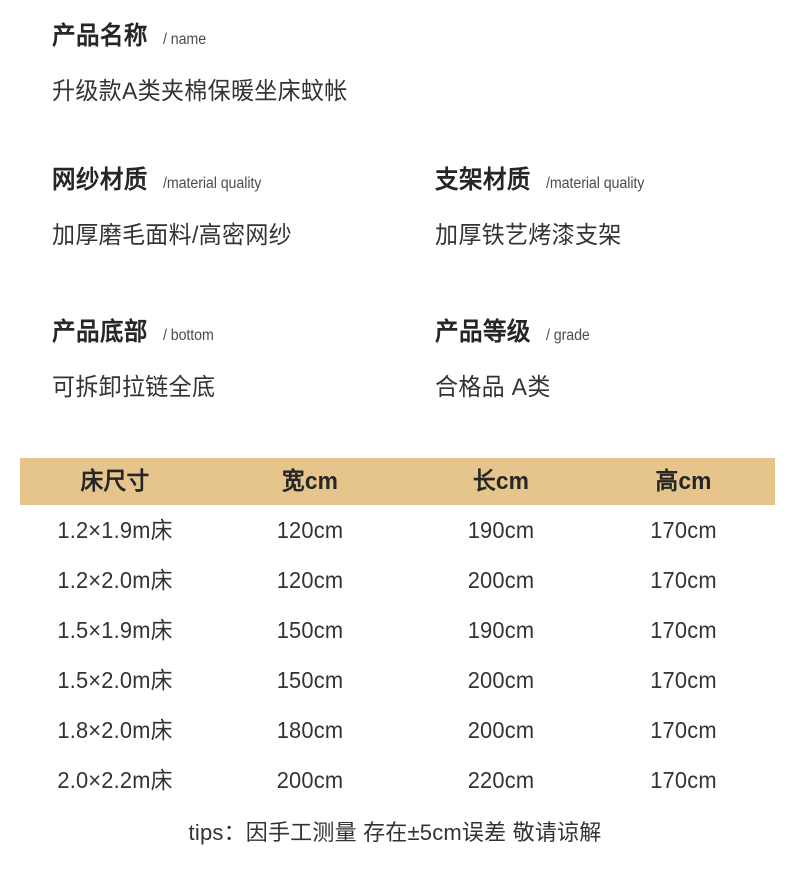 The height and width of the screenshot is (895, 790). I want to click on spec-heading: 产品底部 / bottom, so click(135, 332).